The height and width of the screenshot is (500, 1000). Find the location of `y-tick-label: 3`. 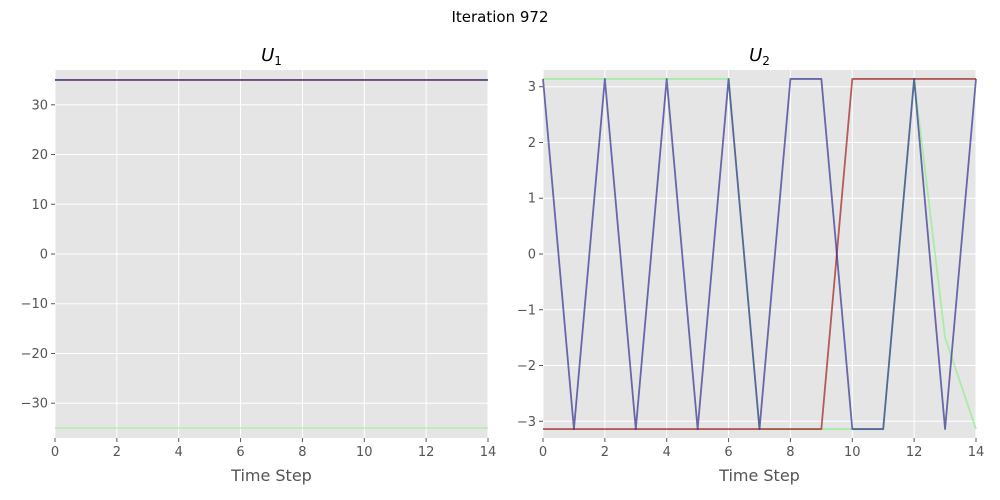

y-tick-label: 3 is located at coordinates (532, 87).